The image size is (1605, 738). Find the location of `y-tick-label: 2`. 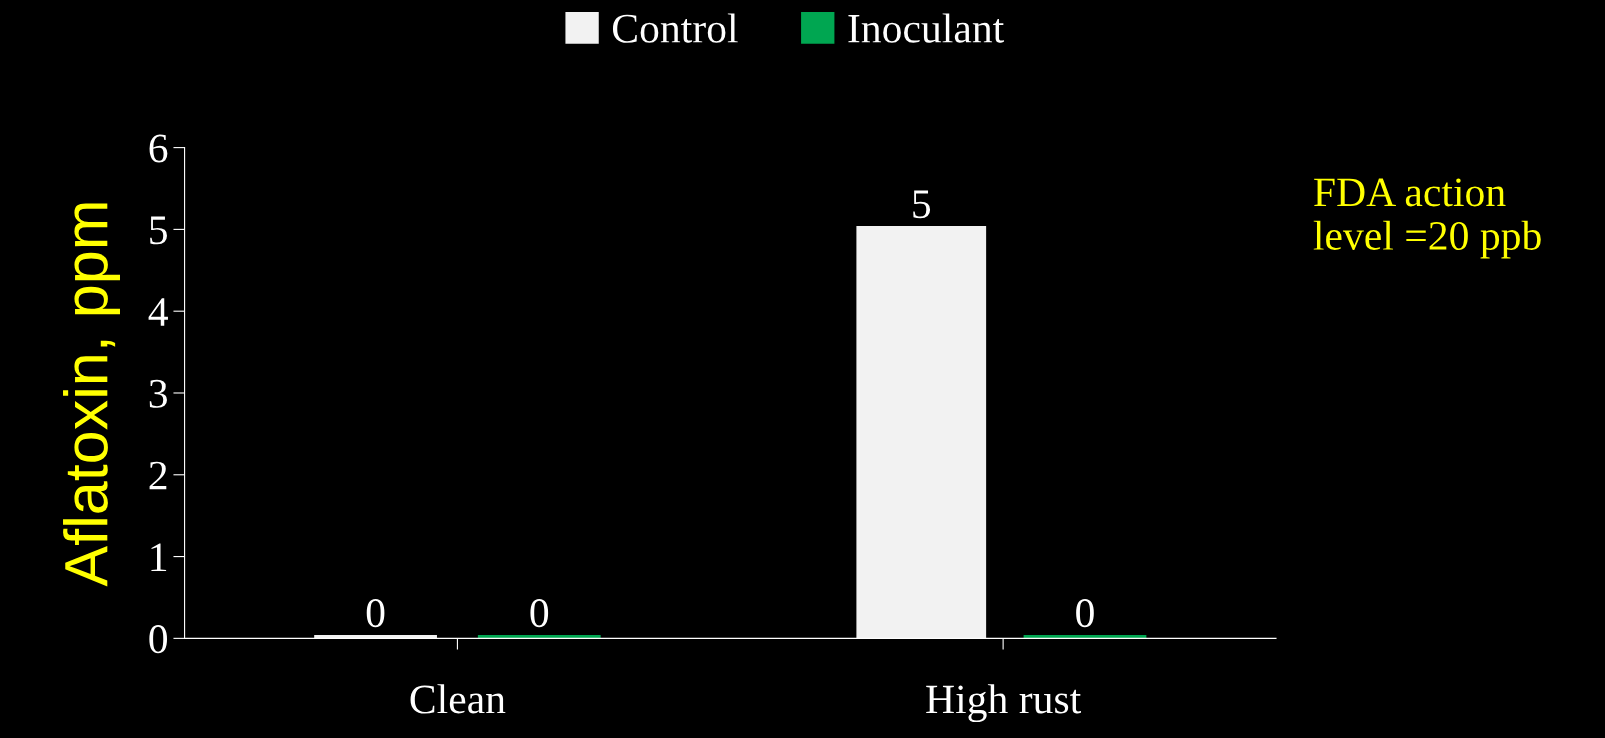

y-tick-label: 2 is located at coordinates (158, 475).